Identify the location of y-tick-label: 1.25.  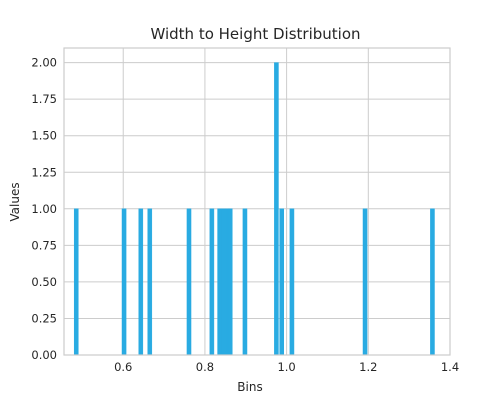
(44, 172).